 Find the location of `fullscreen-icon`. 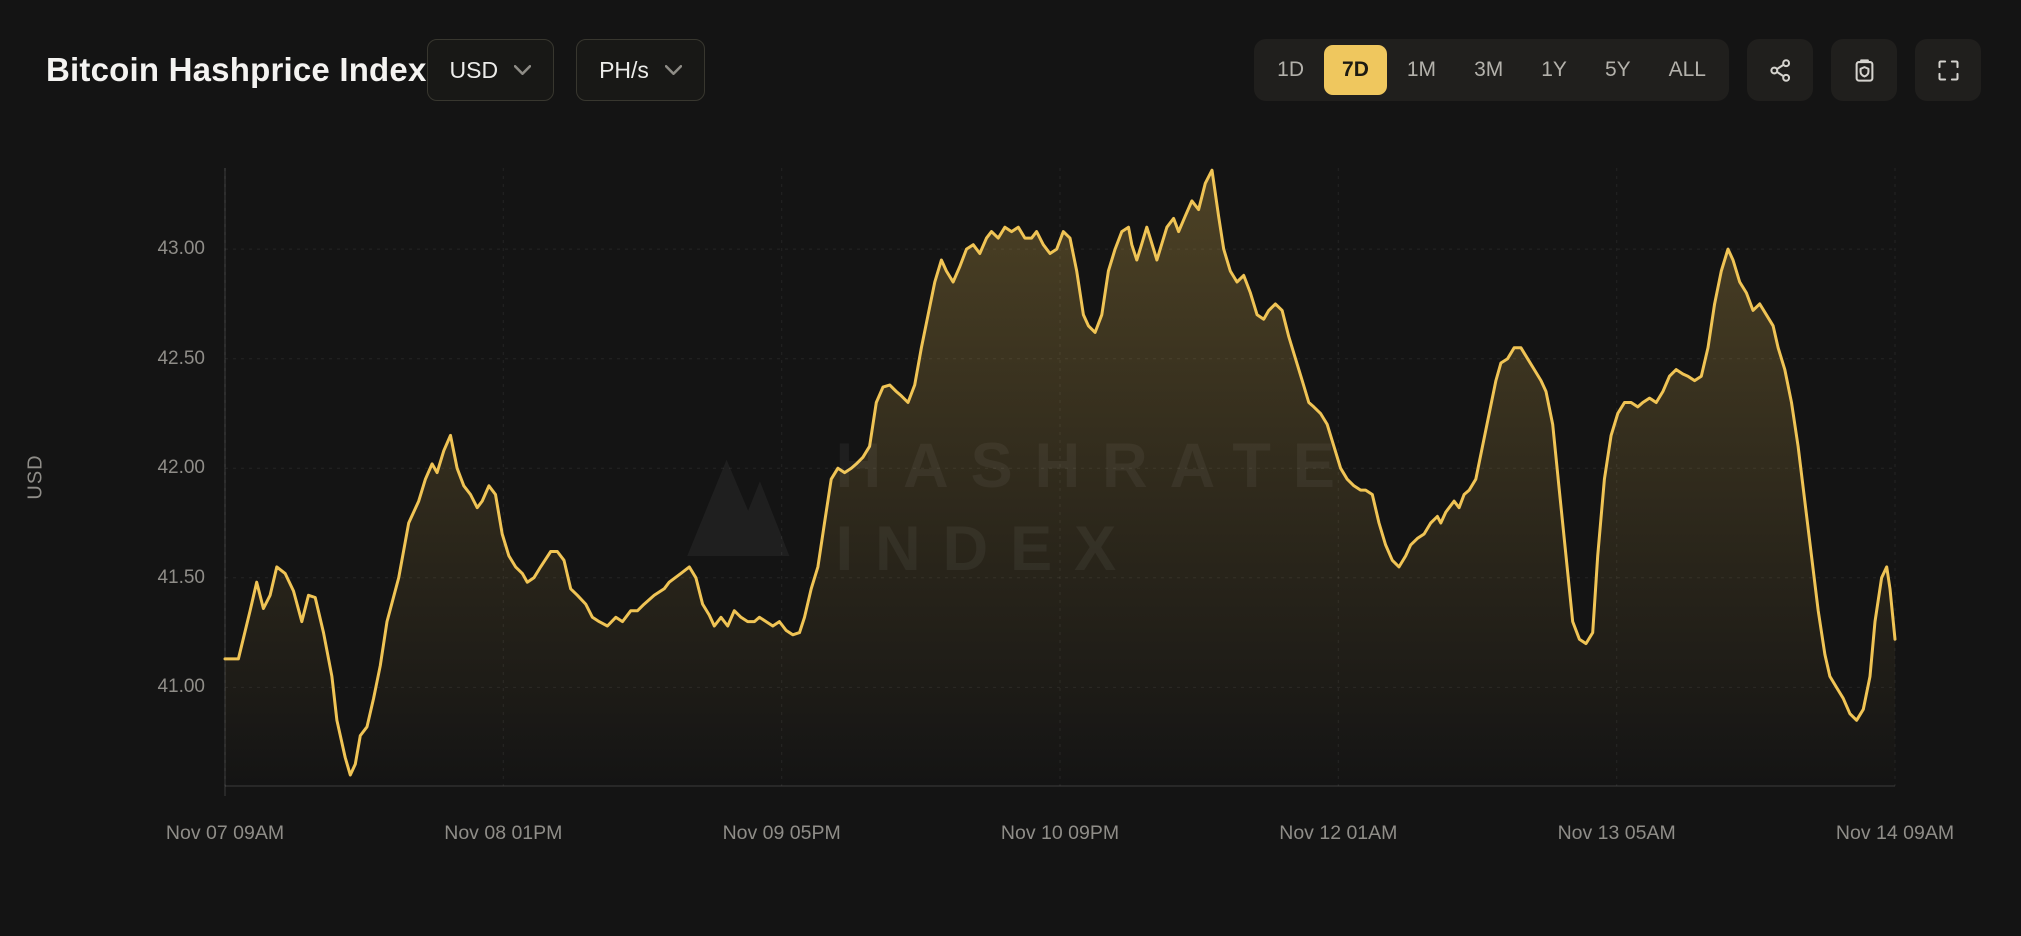

fullscreen-icon is located at coordinates (1948, 70).